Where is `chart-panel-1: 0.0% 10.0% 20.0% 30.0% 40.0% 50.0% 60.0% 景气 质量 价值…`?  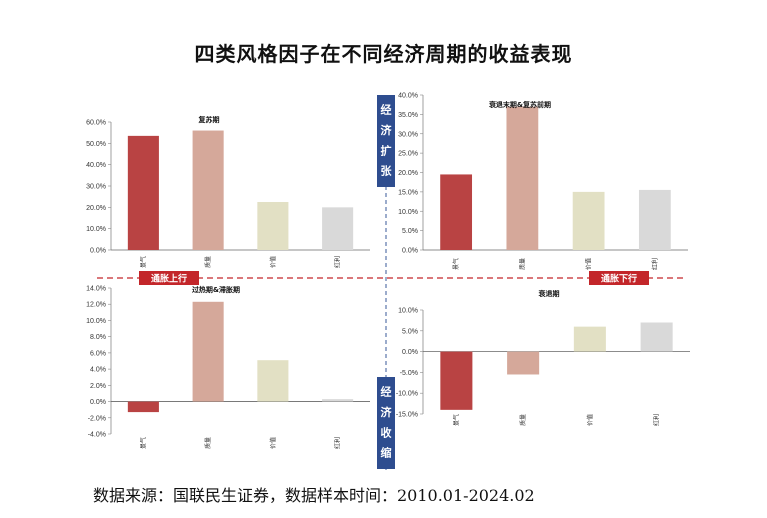 chart-panel-1: 0.0% 10.0% 20.0% 30.0% 40.0% 50.0% 60.0% 景气 质量 价值… is located at coordinates (228, 191).